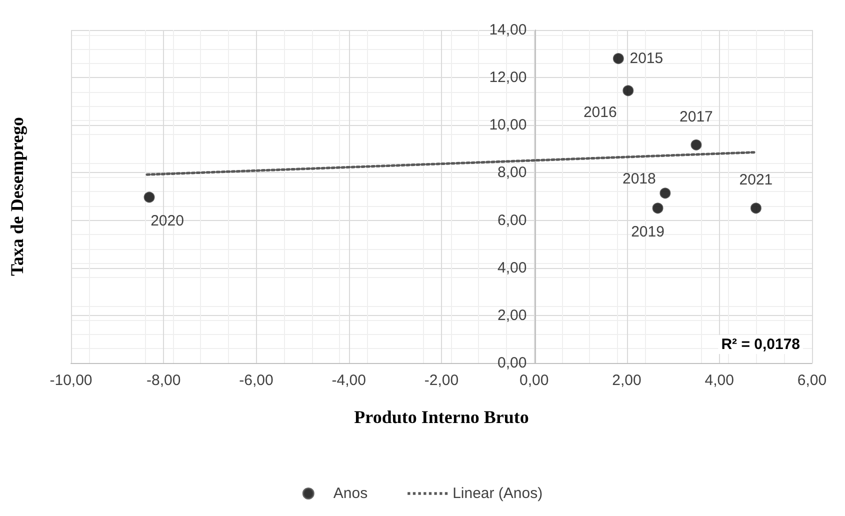  I want to click on annotation: 2016, so click(600, 113).